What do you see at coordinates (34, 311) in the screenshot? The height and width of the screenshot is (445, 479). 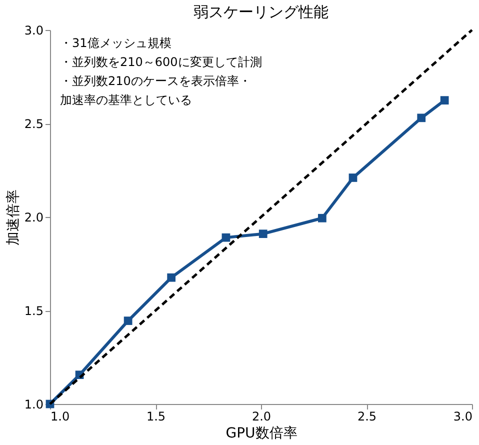 I see `y-tick-label: 1.5` at bounding box center [34, 311].